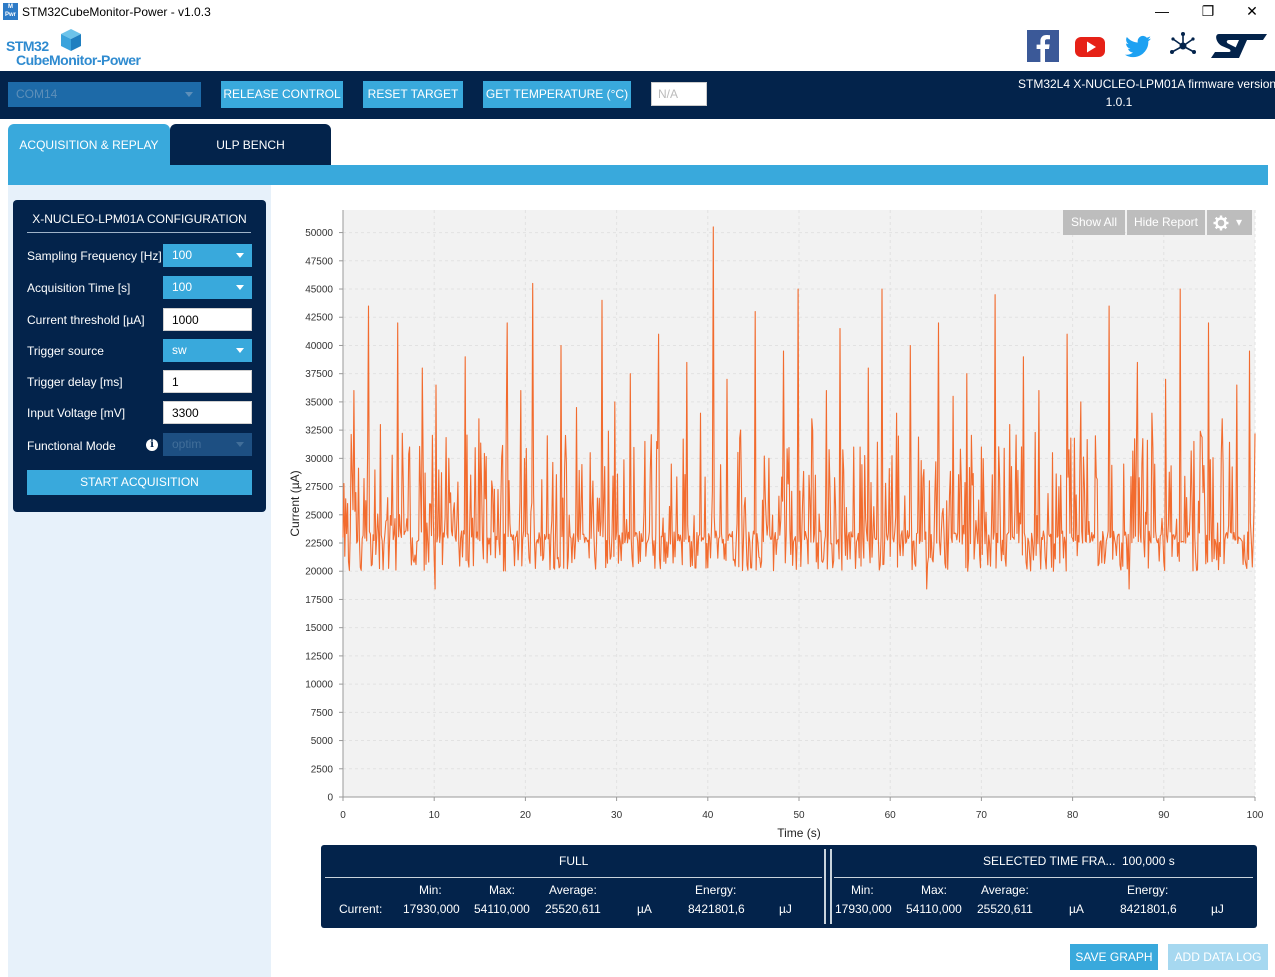  Describe the element at coordinates (295, 503) in the screenshot. I see `y-axis-label: Current (µA)` at that location.